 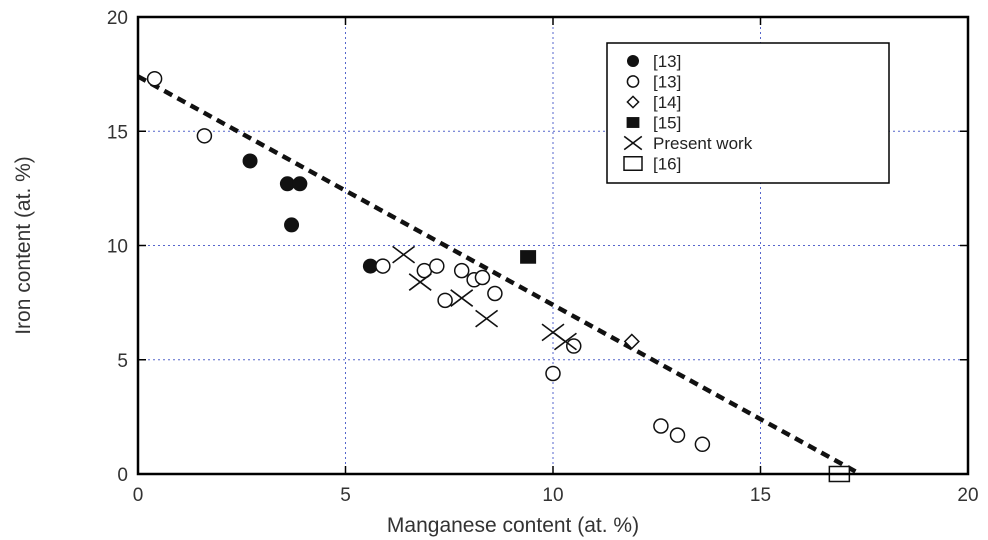 I want to click on legend-label: [14], so click(x=667, y=102).